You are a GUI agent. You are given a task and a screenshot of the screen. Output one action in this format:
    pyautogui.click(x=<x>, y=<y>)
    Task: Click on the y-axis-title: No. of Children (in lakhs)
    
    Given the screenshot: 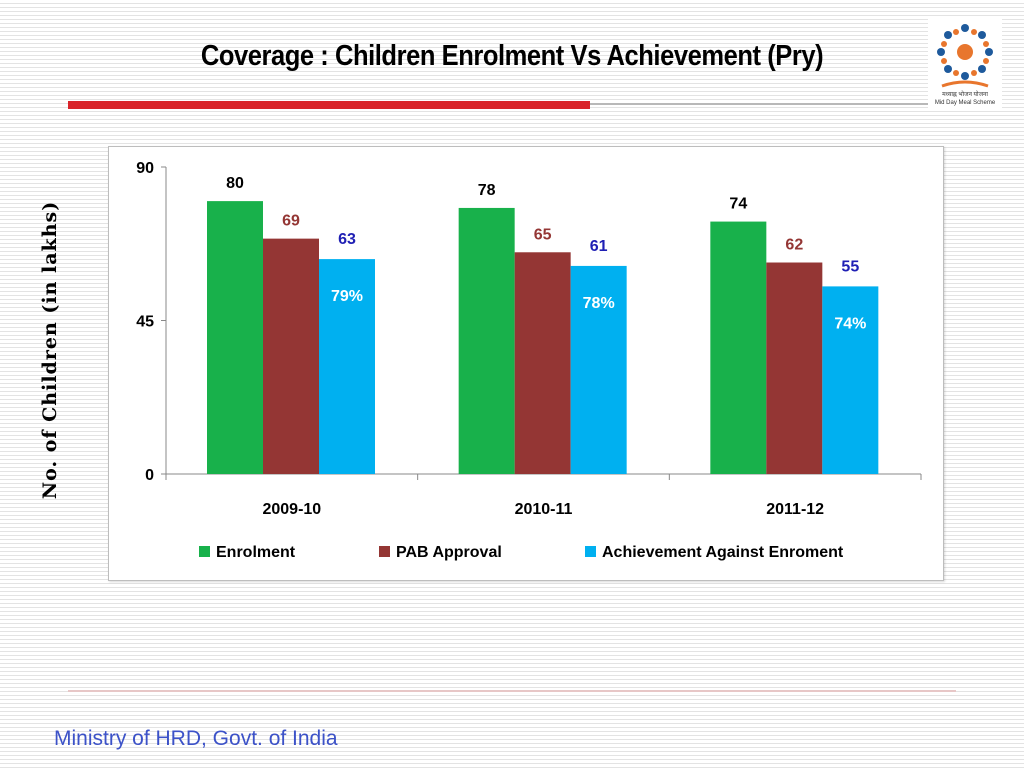 What is the action you would take?
    pyautogui.click(x=50, y=350)
    